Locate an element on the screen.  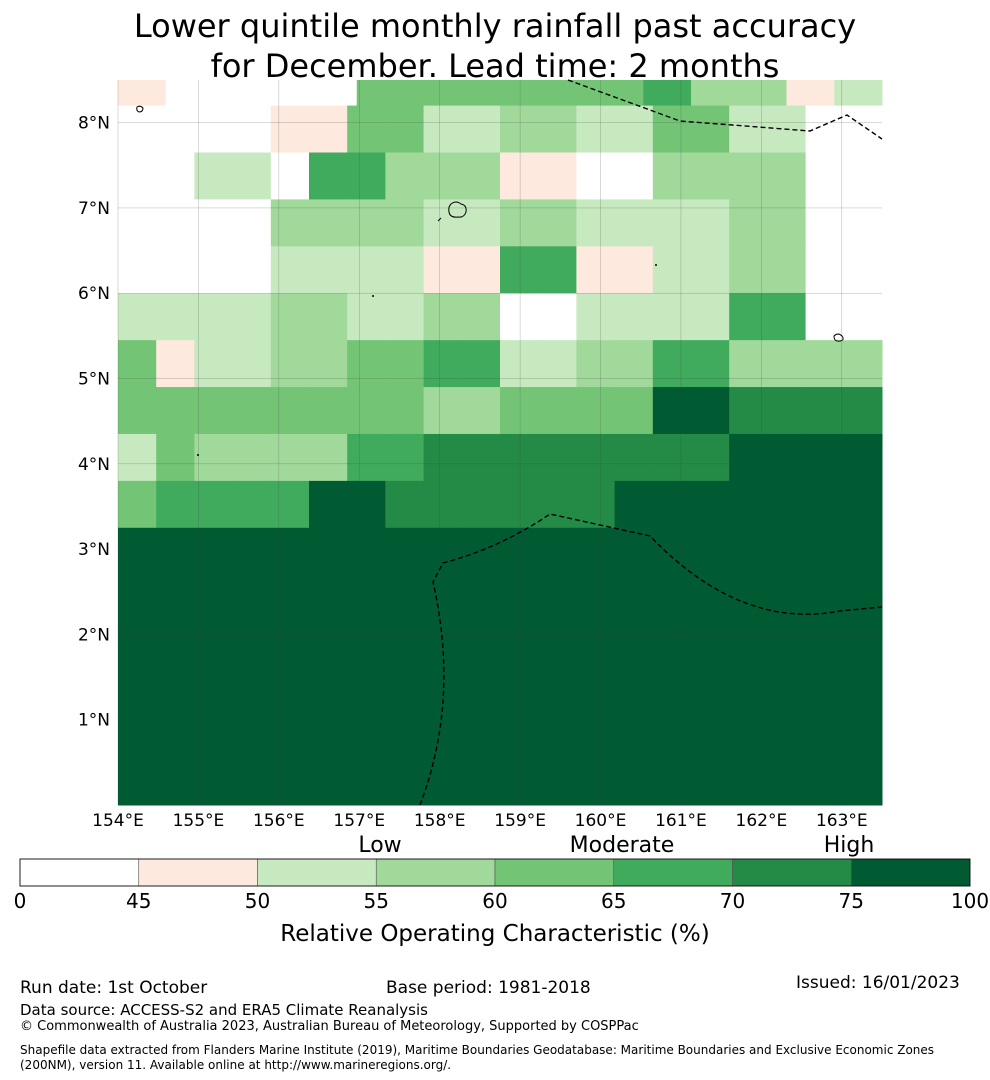
lon-tick-label: 158°E is located at coordinates (440, 821).